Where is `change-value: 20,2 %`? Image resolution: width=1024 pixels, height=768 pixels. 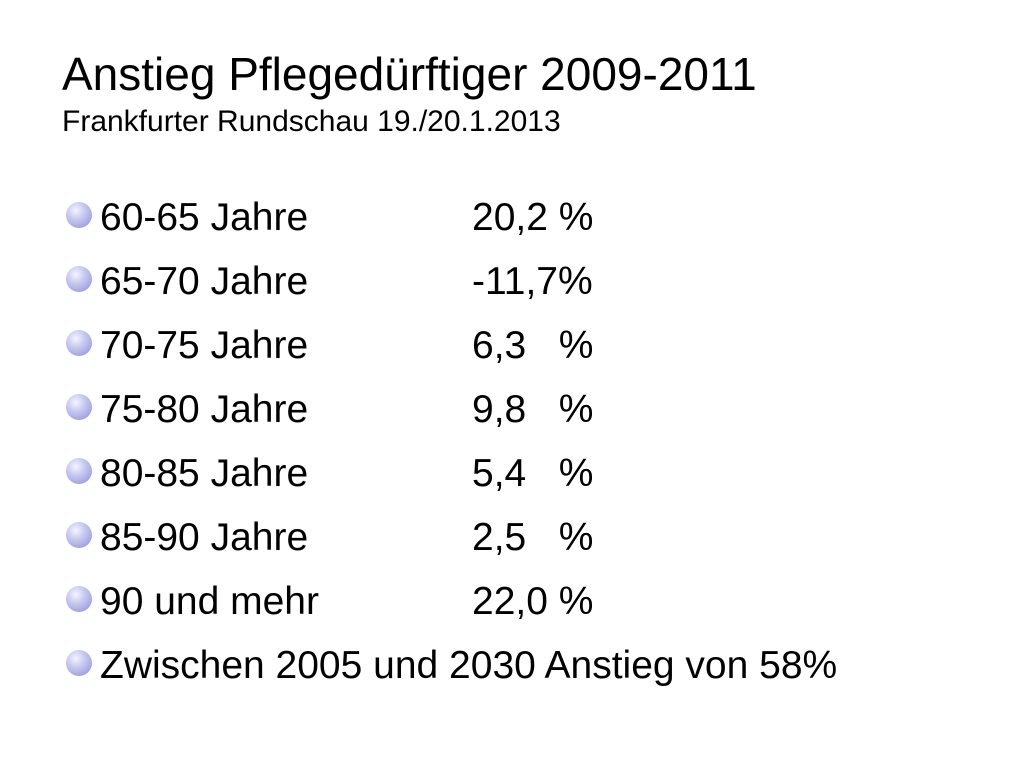 change-value: 20,2 % is located at coordinates (533, 217).